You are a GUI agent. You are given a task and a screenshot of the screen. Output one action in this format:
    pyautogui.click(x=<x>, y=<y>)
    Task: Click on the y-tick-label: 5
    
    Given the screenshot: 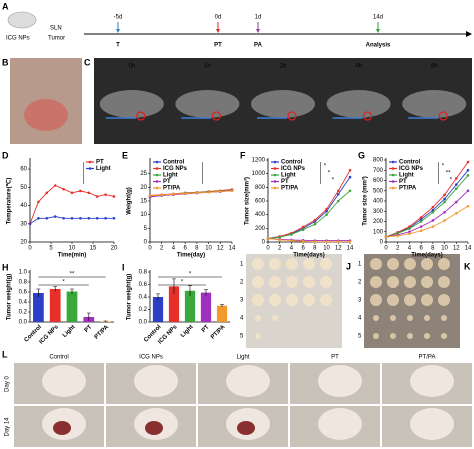 What is the action you would take?
    pyautogui.click(x=146, y=229)
    